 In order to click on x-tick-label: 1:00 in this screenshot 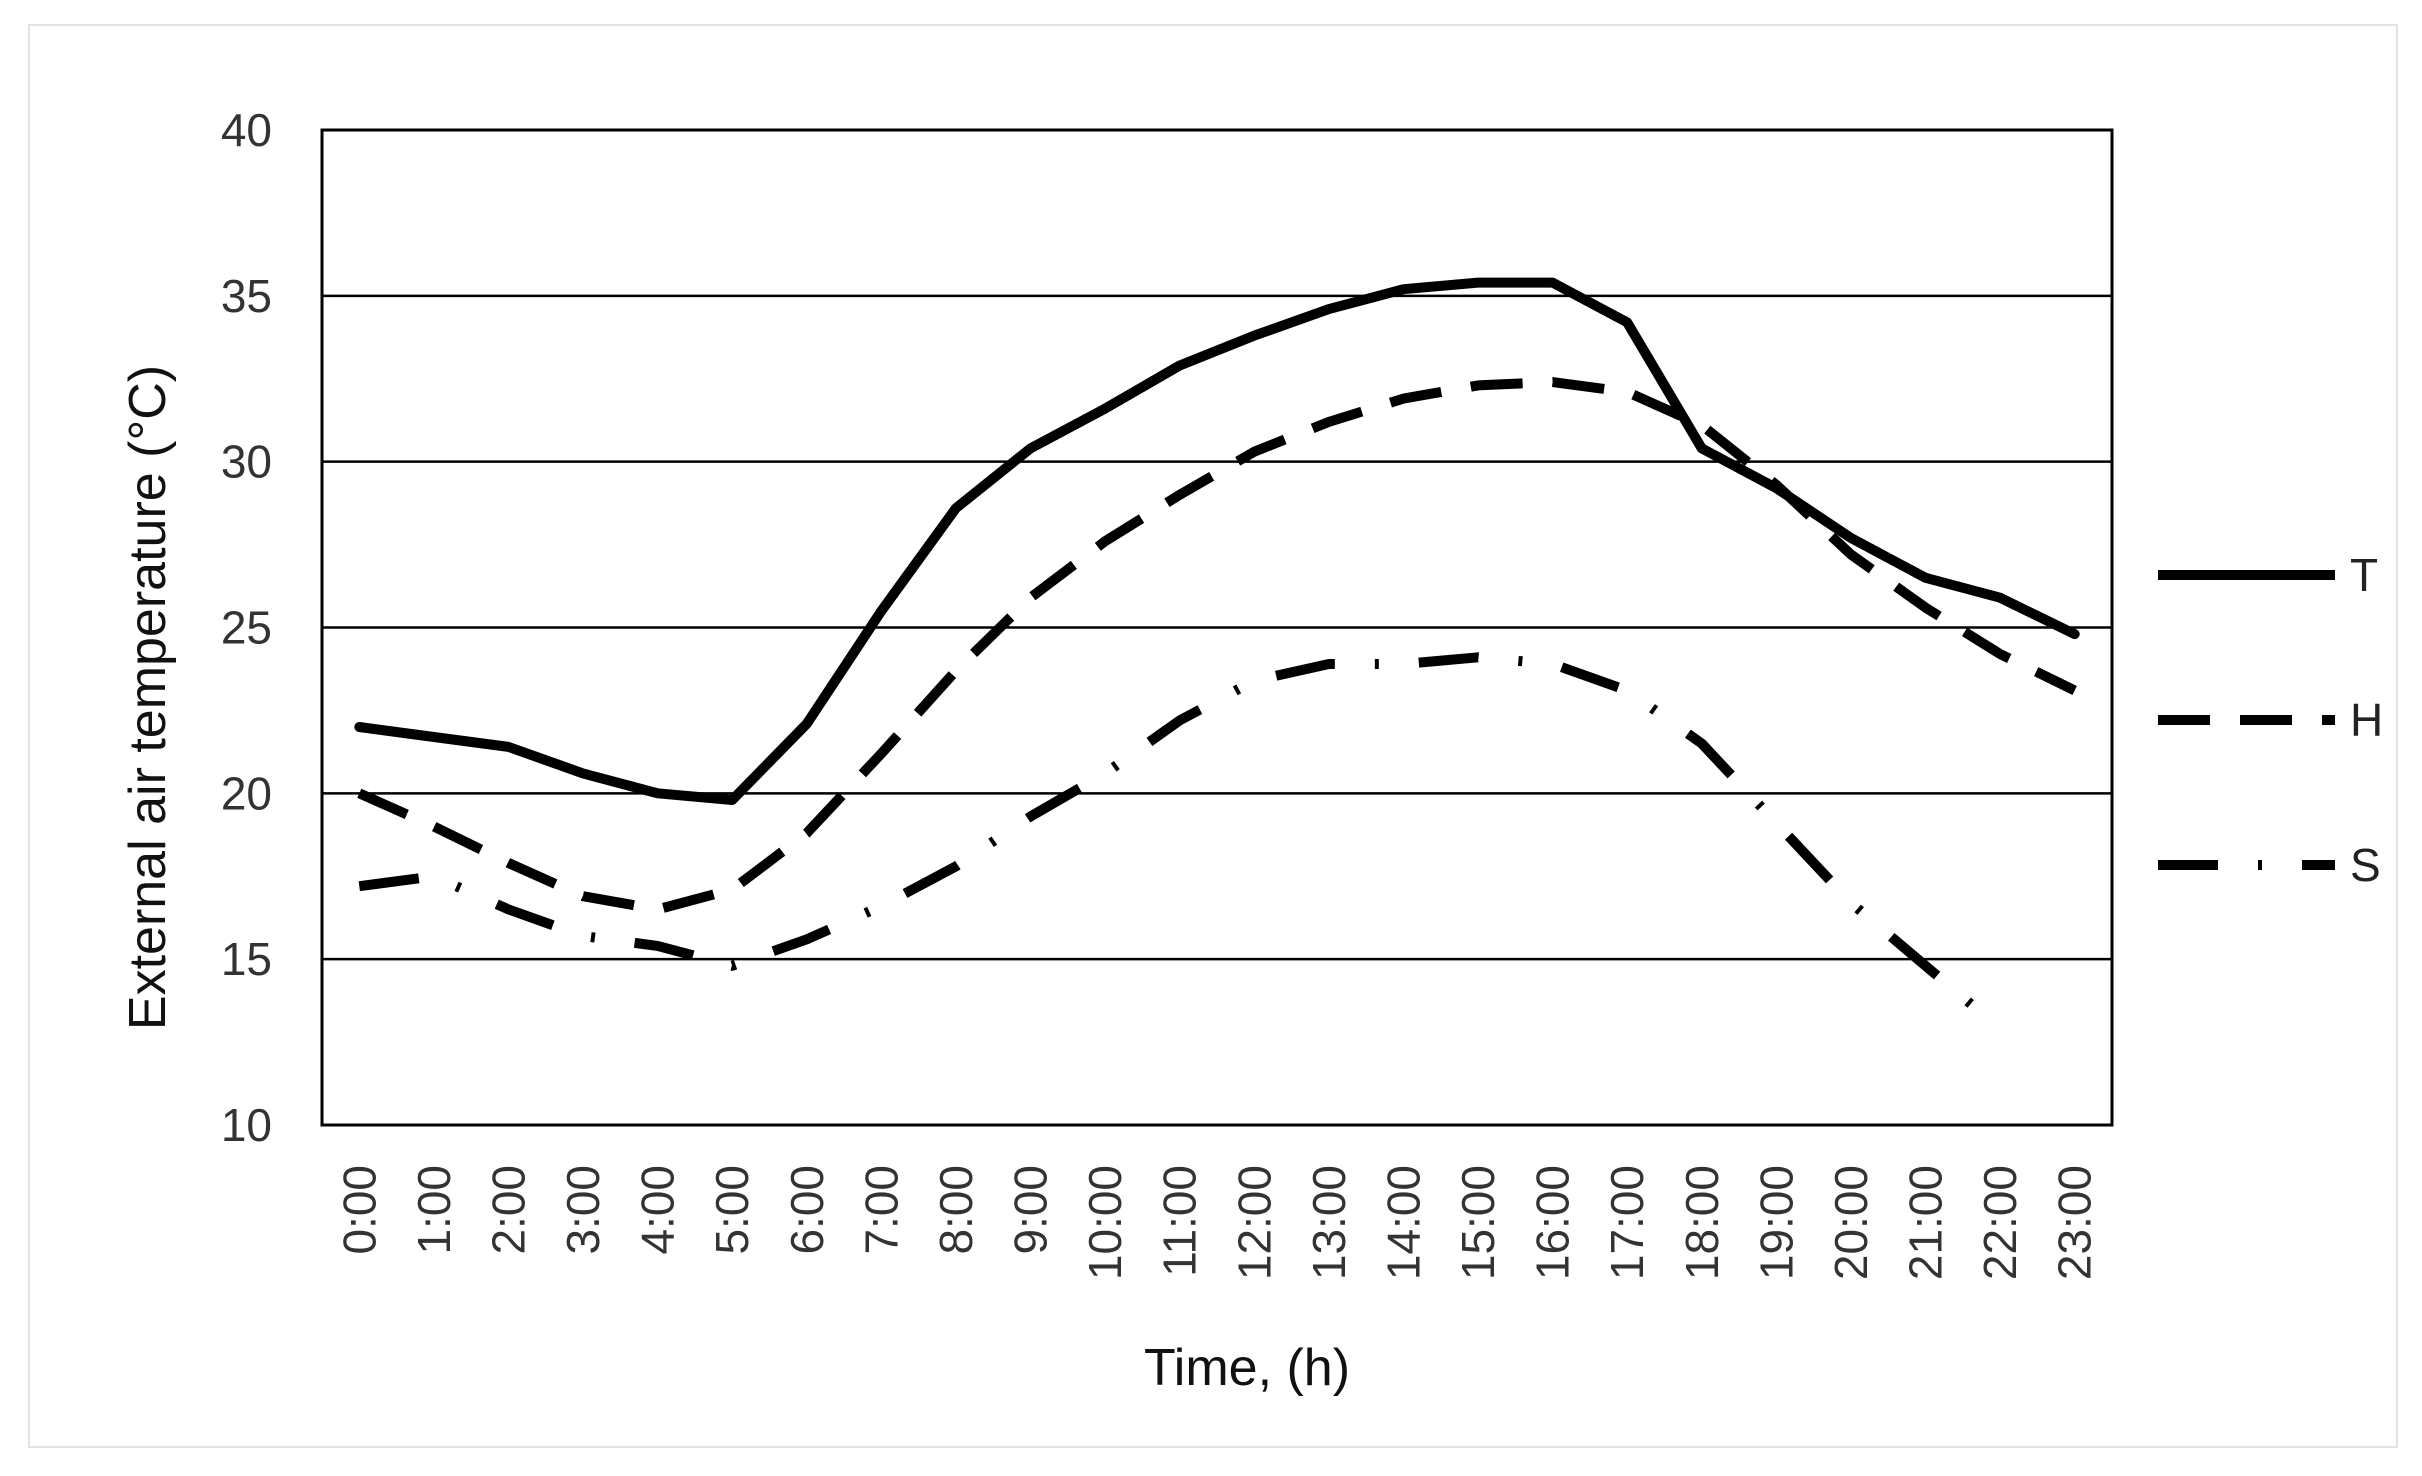, I will do `click(434, 1210)`.